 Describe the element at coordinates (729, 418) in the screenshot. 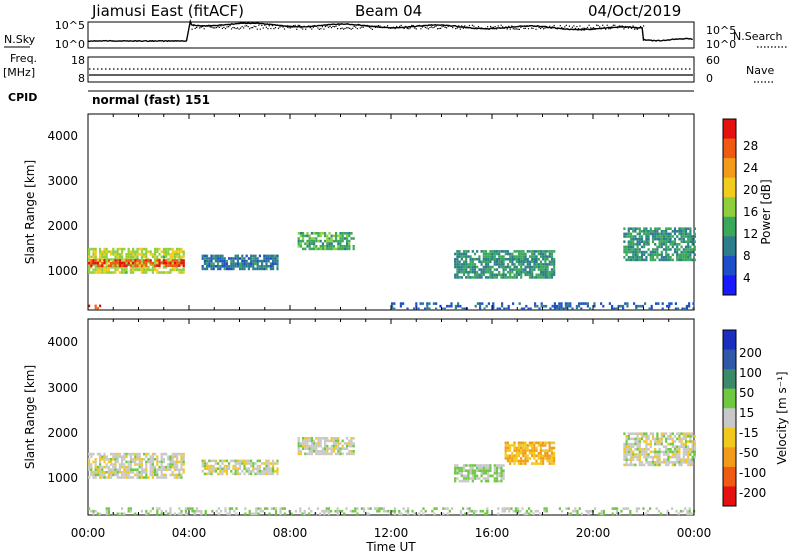

I see `velocity-colorbar` at that location.